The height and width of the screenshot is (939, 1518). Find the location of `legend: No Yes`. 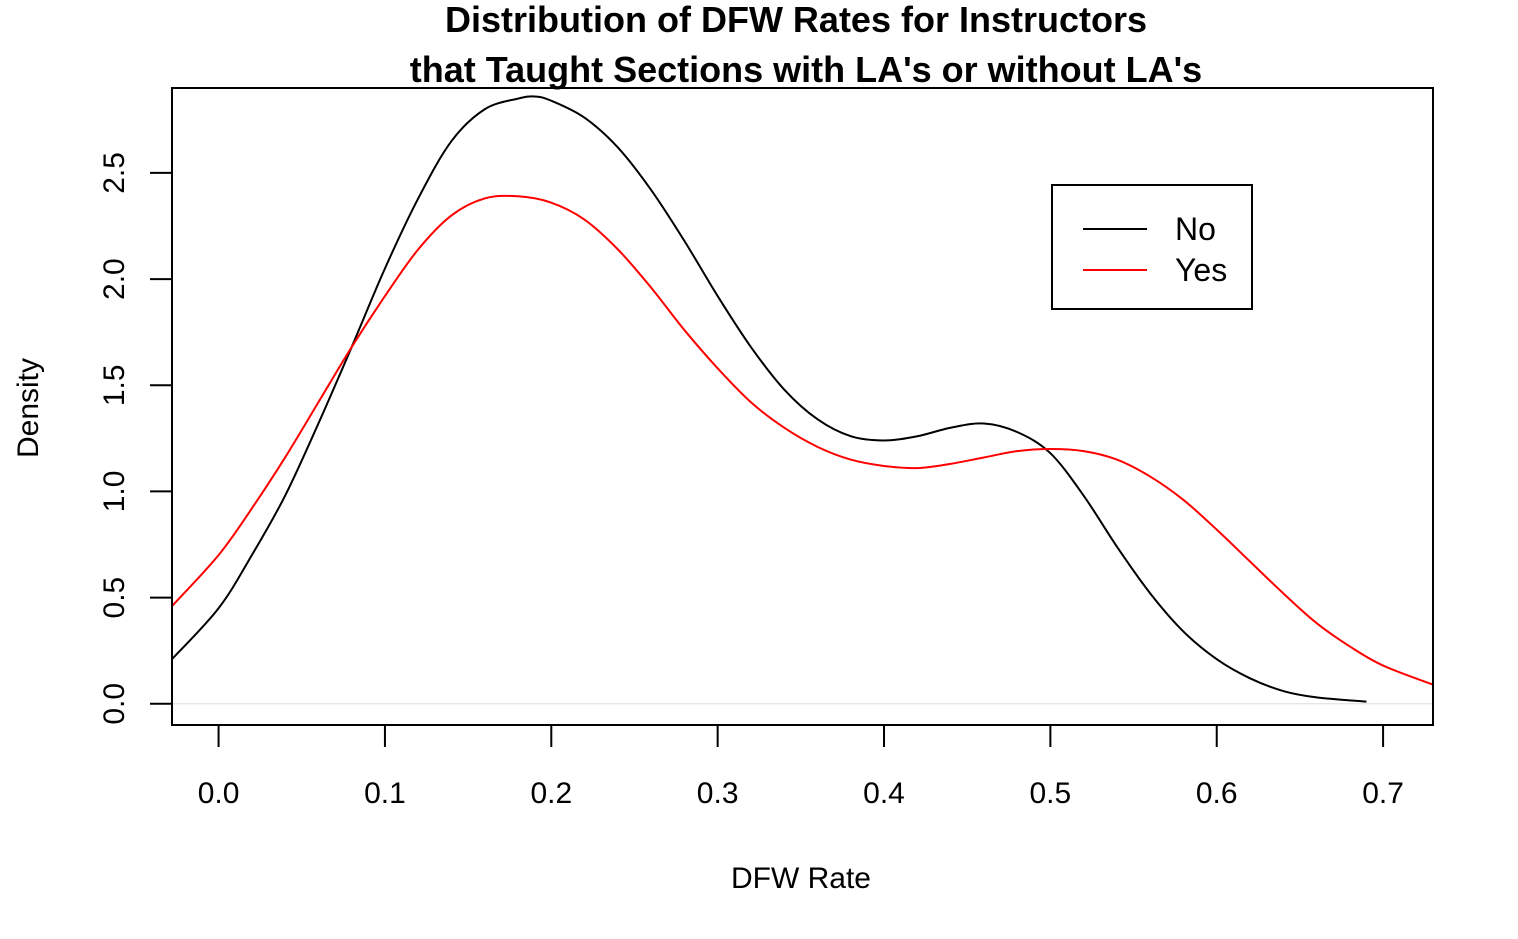

legend: No Yes is located at coordinates (1152, 247).